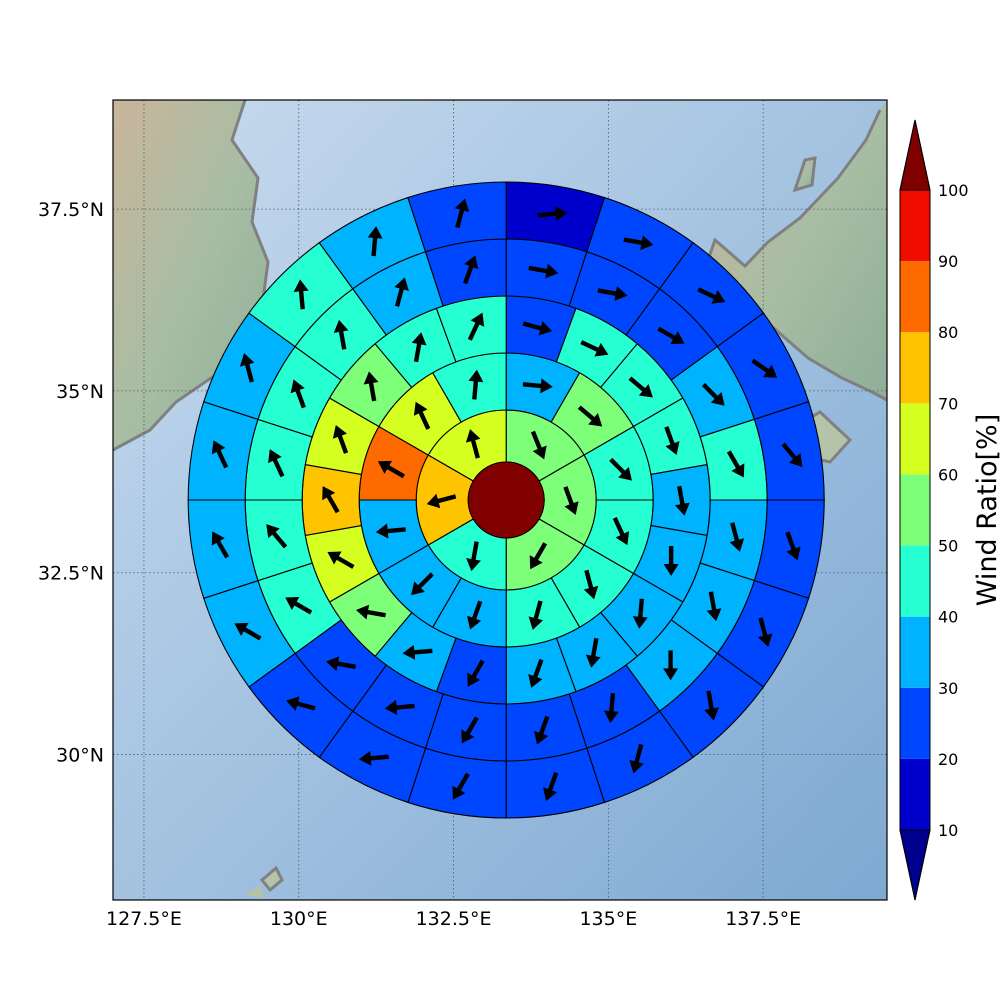 The height and width of the screenshot is (1000, 1000). Describe the element at coordinates (953, 190) in the screenshot. I see `colorbar-tick-label: 100` at that location.